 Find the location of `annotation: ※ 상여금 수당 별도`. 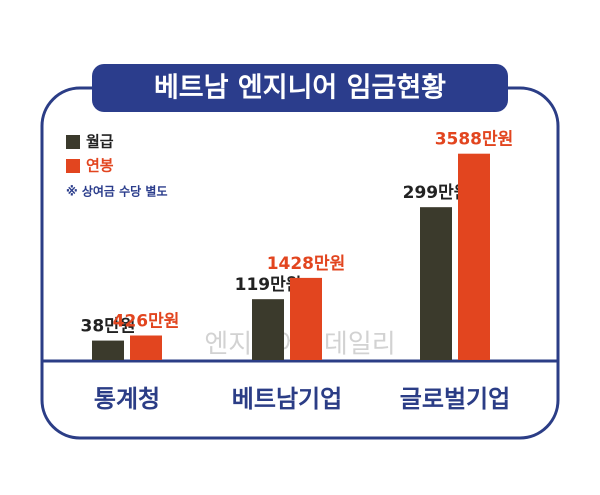

annotation: ※ 상여금 수당 별도 is located at coordinates (116, 191).